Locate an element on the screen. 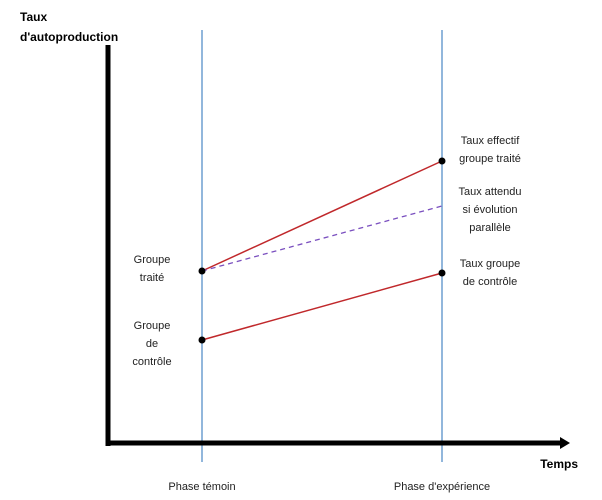 Image resolution: width=602 pixels, height=500 pixels. point-label: Taux attendu is located at coordinates (490, 192).